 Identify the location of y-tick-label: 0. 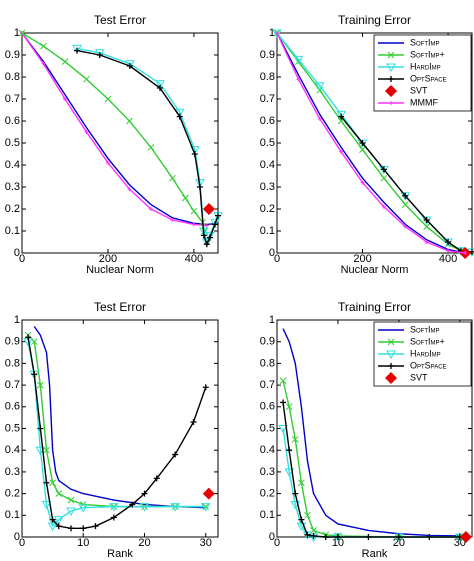
(17, 253).